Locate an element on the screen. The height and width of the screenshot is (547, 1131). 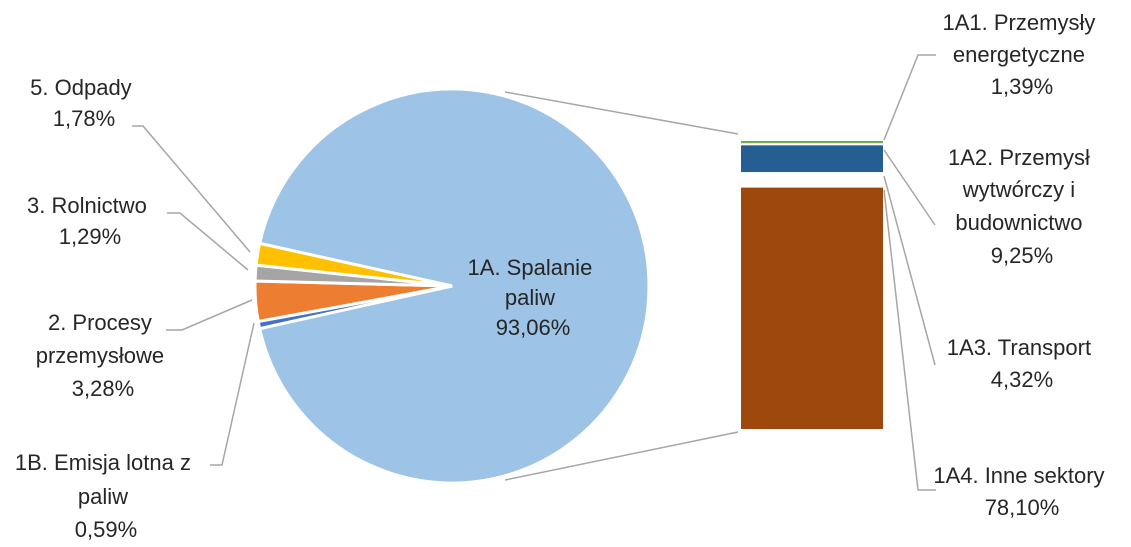
bar-label-1a2-line1: 1A2. Przemysł is located at coordinates (1019, 157).